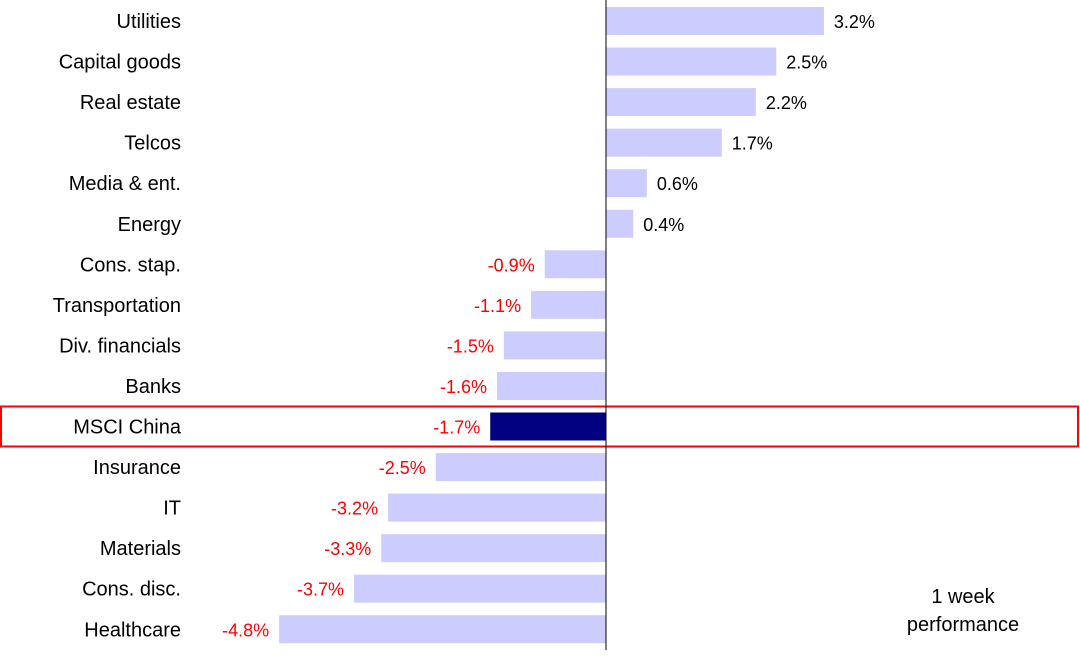 Image resolution: width=1080 pixels, height=662 pixels. I want to click on data-label: -1.1%, so click(497, 306).